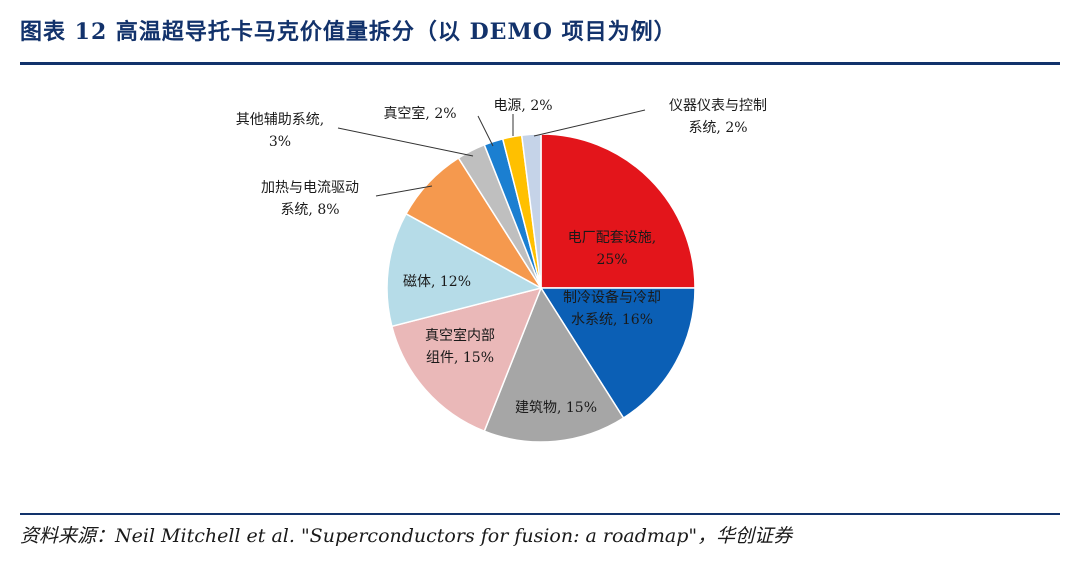 The image size is (1080, 587). I want to click on slice-label: 建筑物, 15%, so click(556, 408).